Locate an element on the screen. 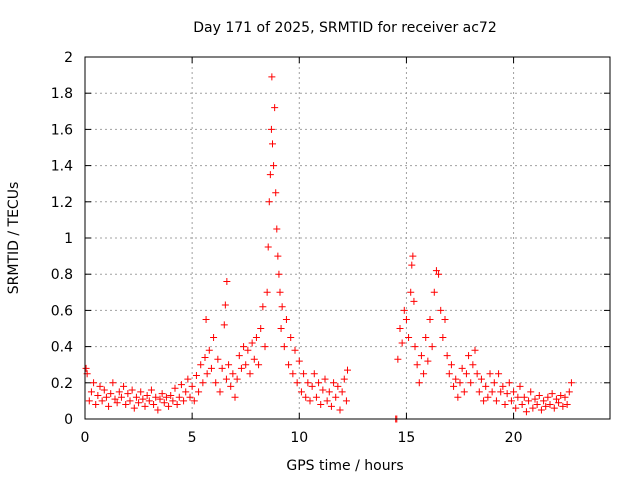 The width and height of the screenshot is (640, 480). y-axis-label: SRMTID / TECUs is located at coordinates (14, 238).